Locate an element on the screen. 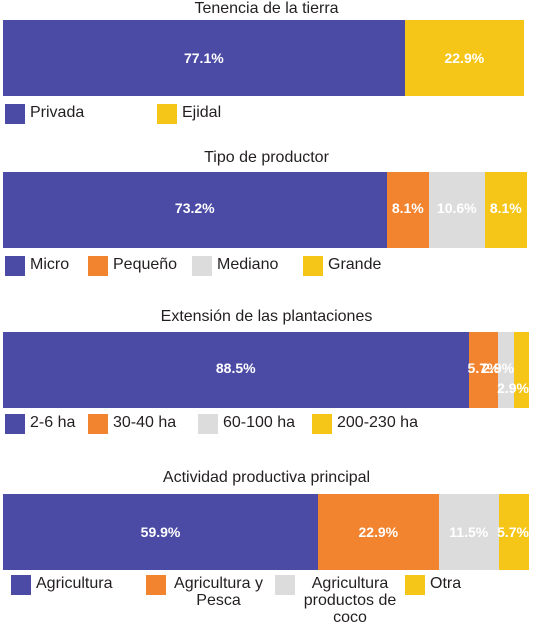  legend-label: Otra is located at coordinates (446, 583).